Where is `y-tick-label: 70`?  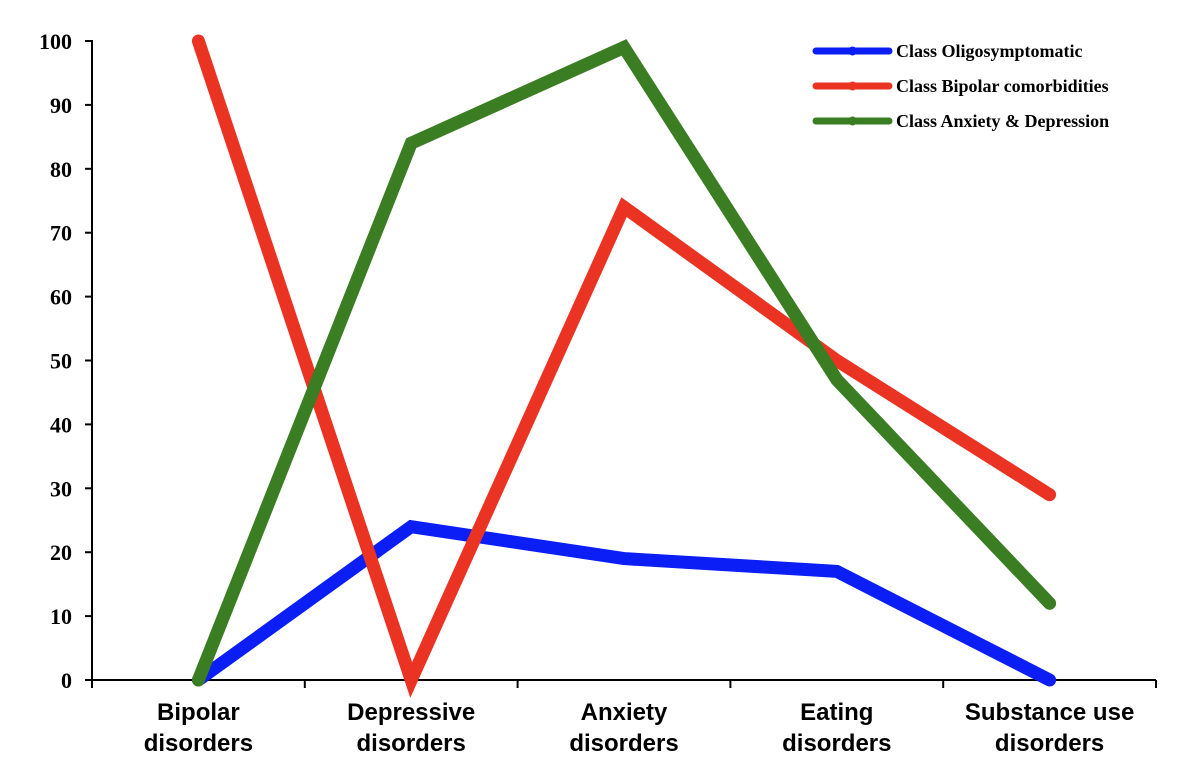 y-tick-label: 70 is located at coordinates (61, 233).